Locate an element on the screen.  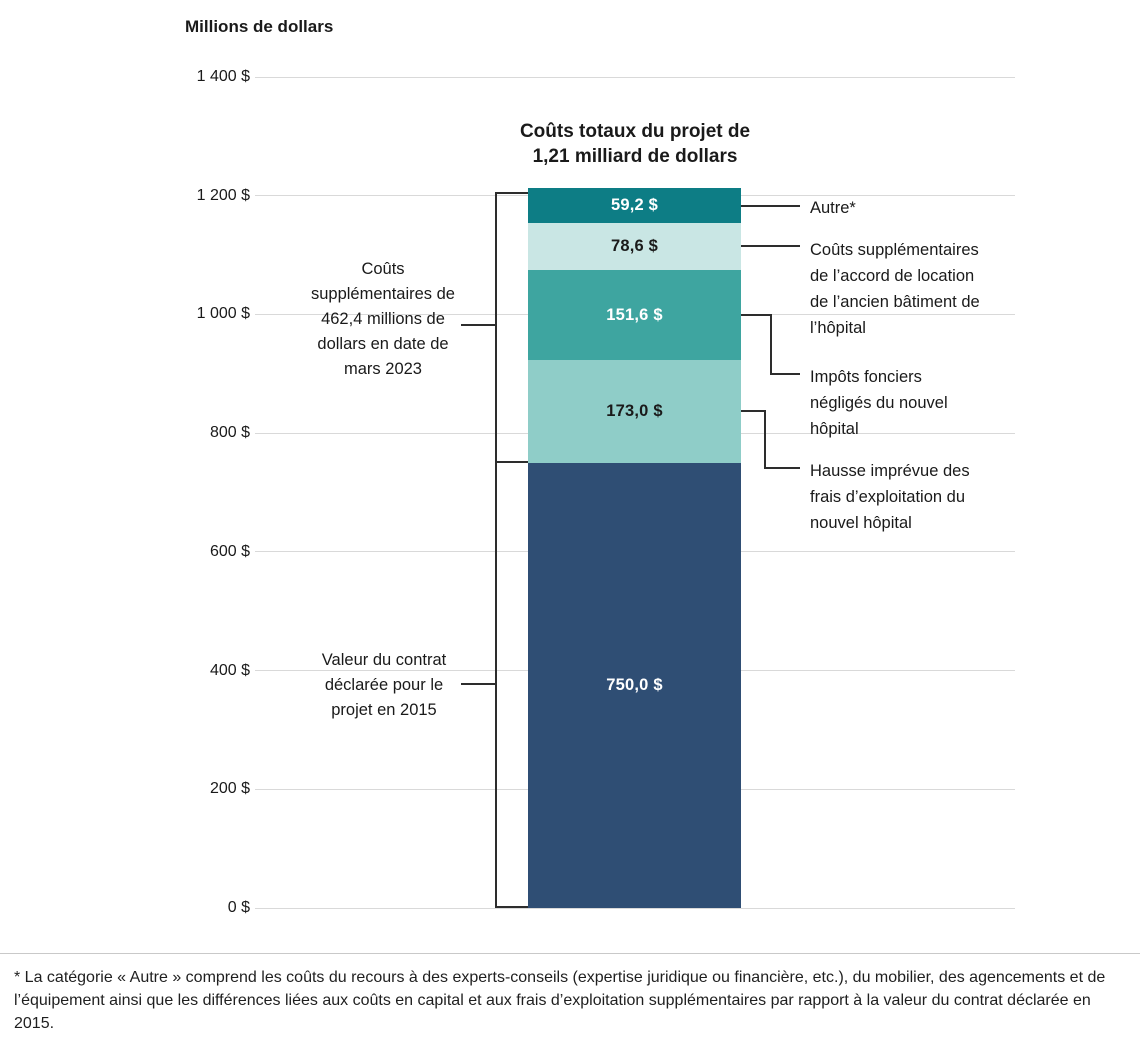
bar-segment-value-label: 173,0 $ is located at coordinates (634, 410).